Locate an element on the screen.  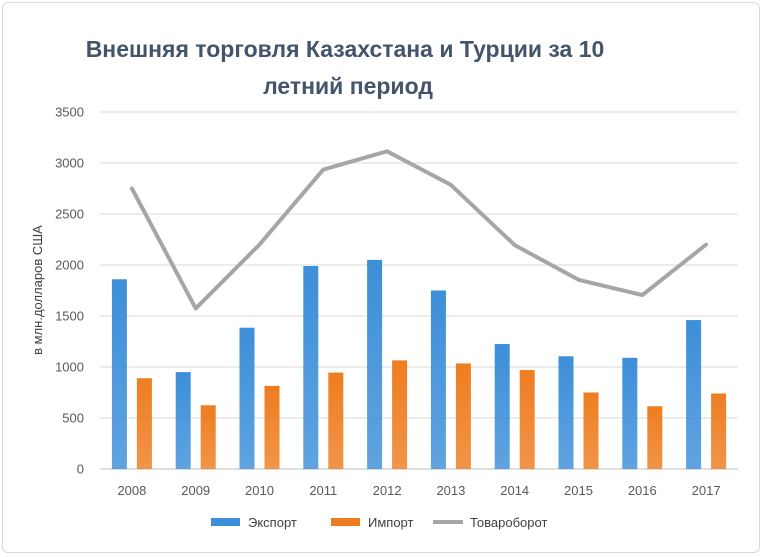
bar-import-2013 is located at coordinates (463, 416).